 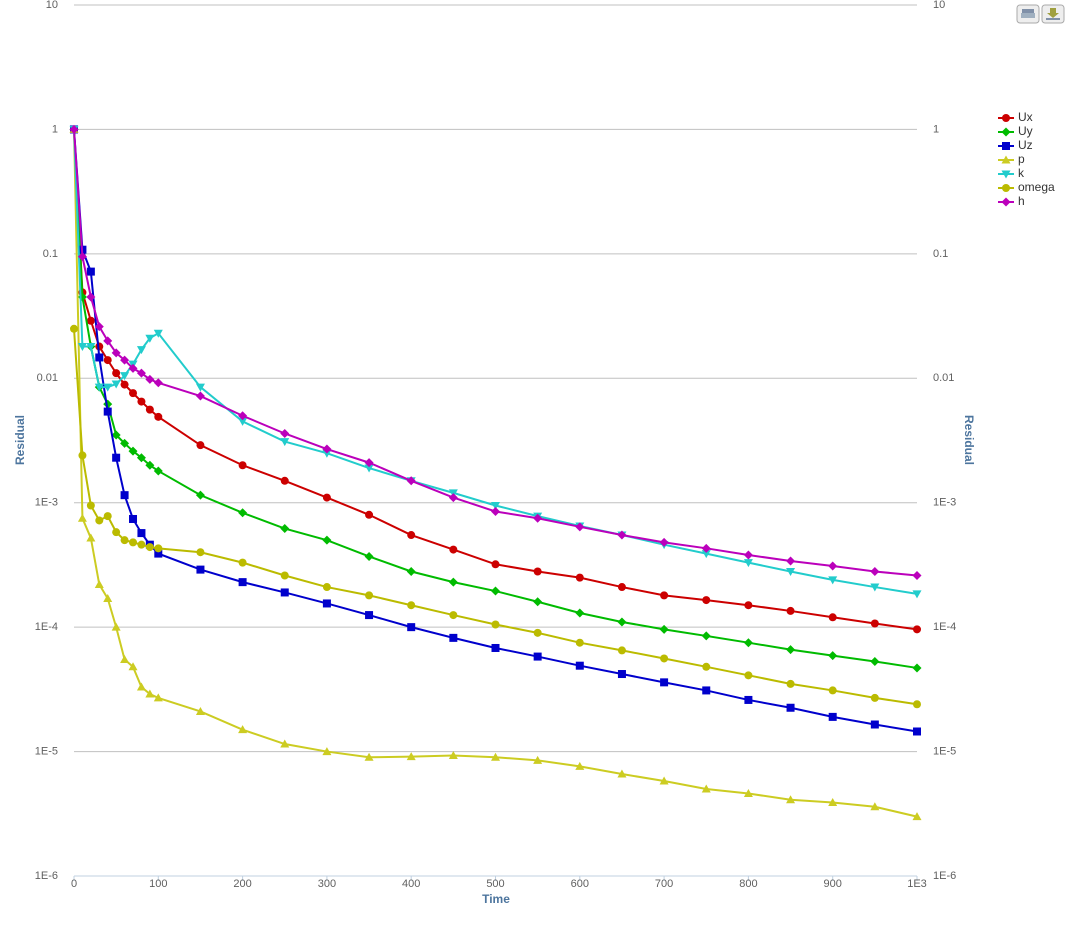 What do you see at coordinates (55, 129) in the screenshot?
I see `y-tick-label: 1` at bounding box center [55, 129].